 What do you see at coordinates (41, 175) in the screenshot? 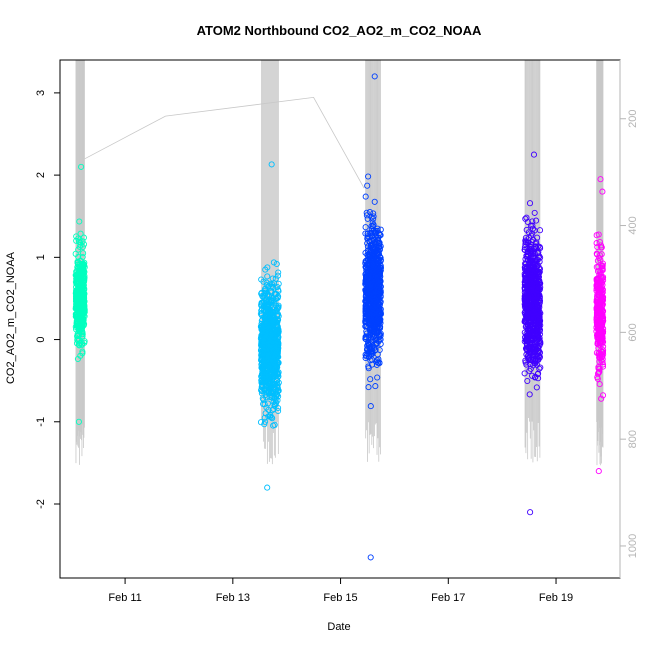
I see `y-tick-label: 2` at bounding box center [41, 175].